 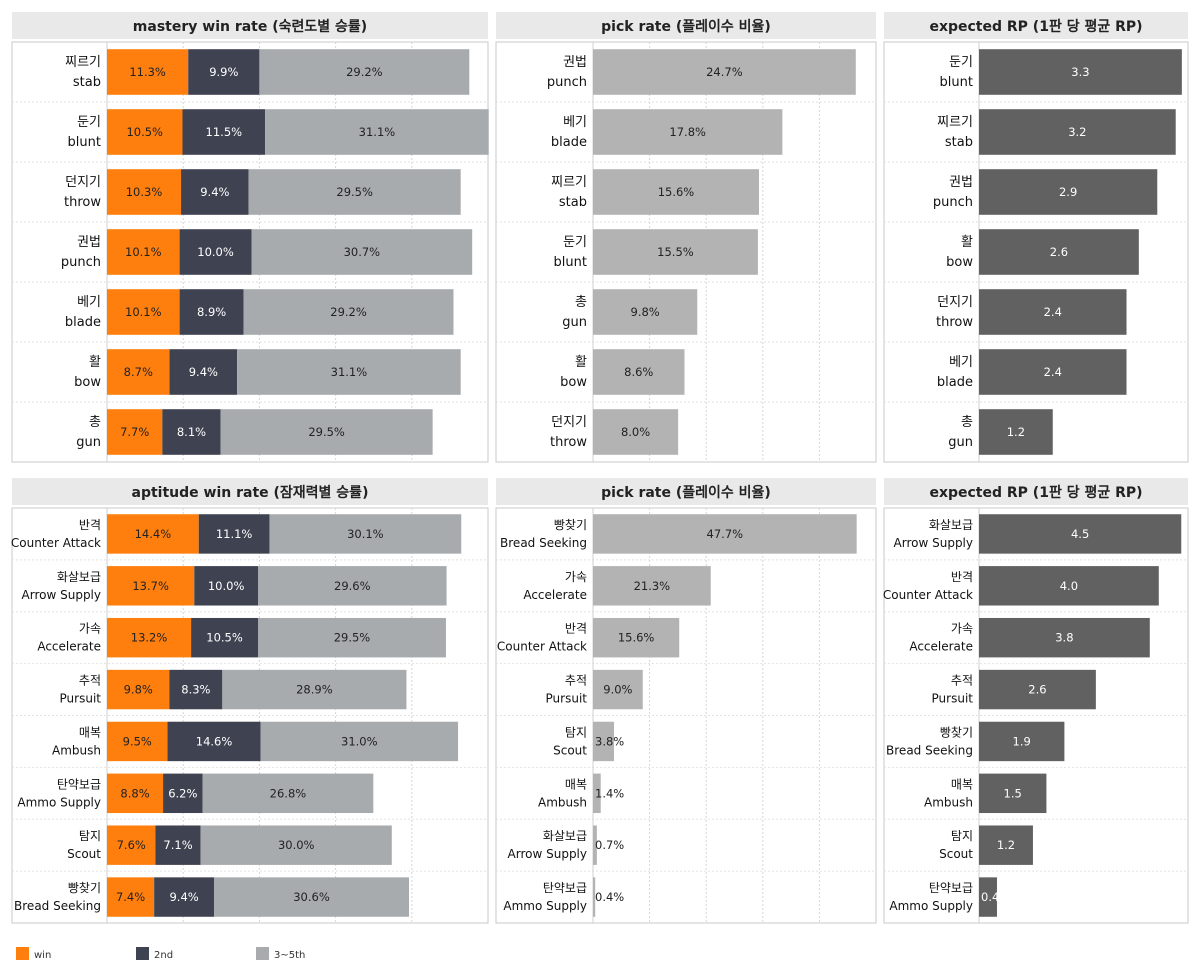 I want to click on panel1-data-label: 30.7%, so click(x=362, y=252).